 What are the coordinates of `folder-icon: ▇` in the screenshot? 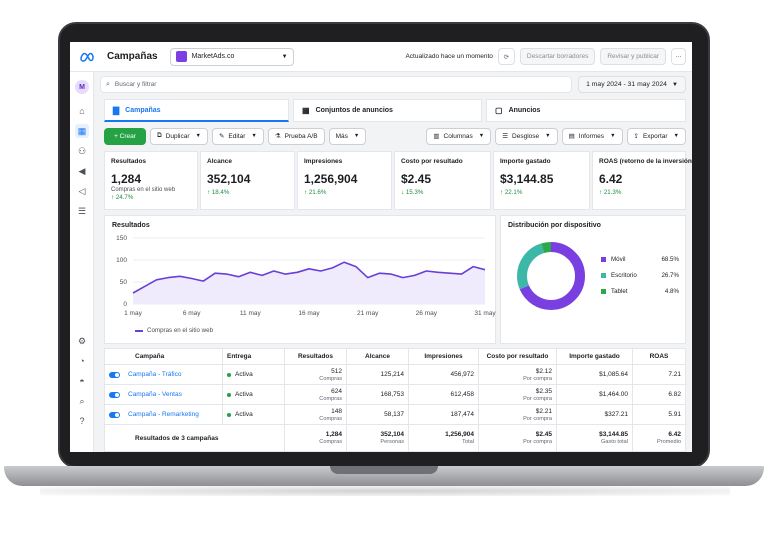 It's located at (116, 110).